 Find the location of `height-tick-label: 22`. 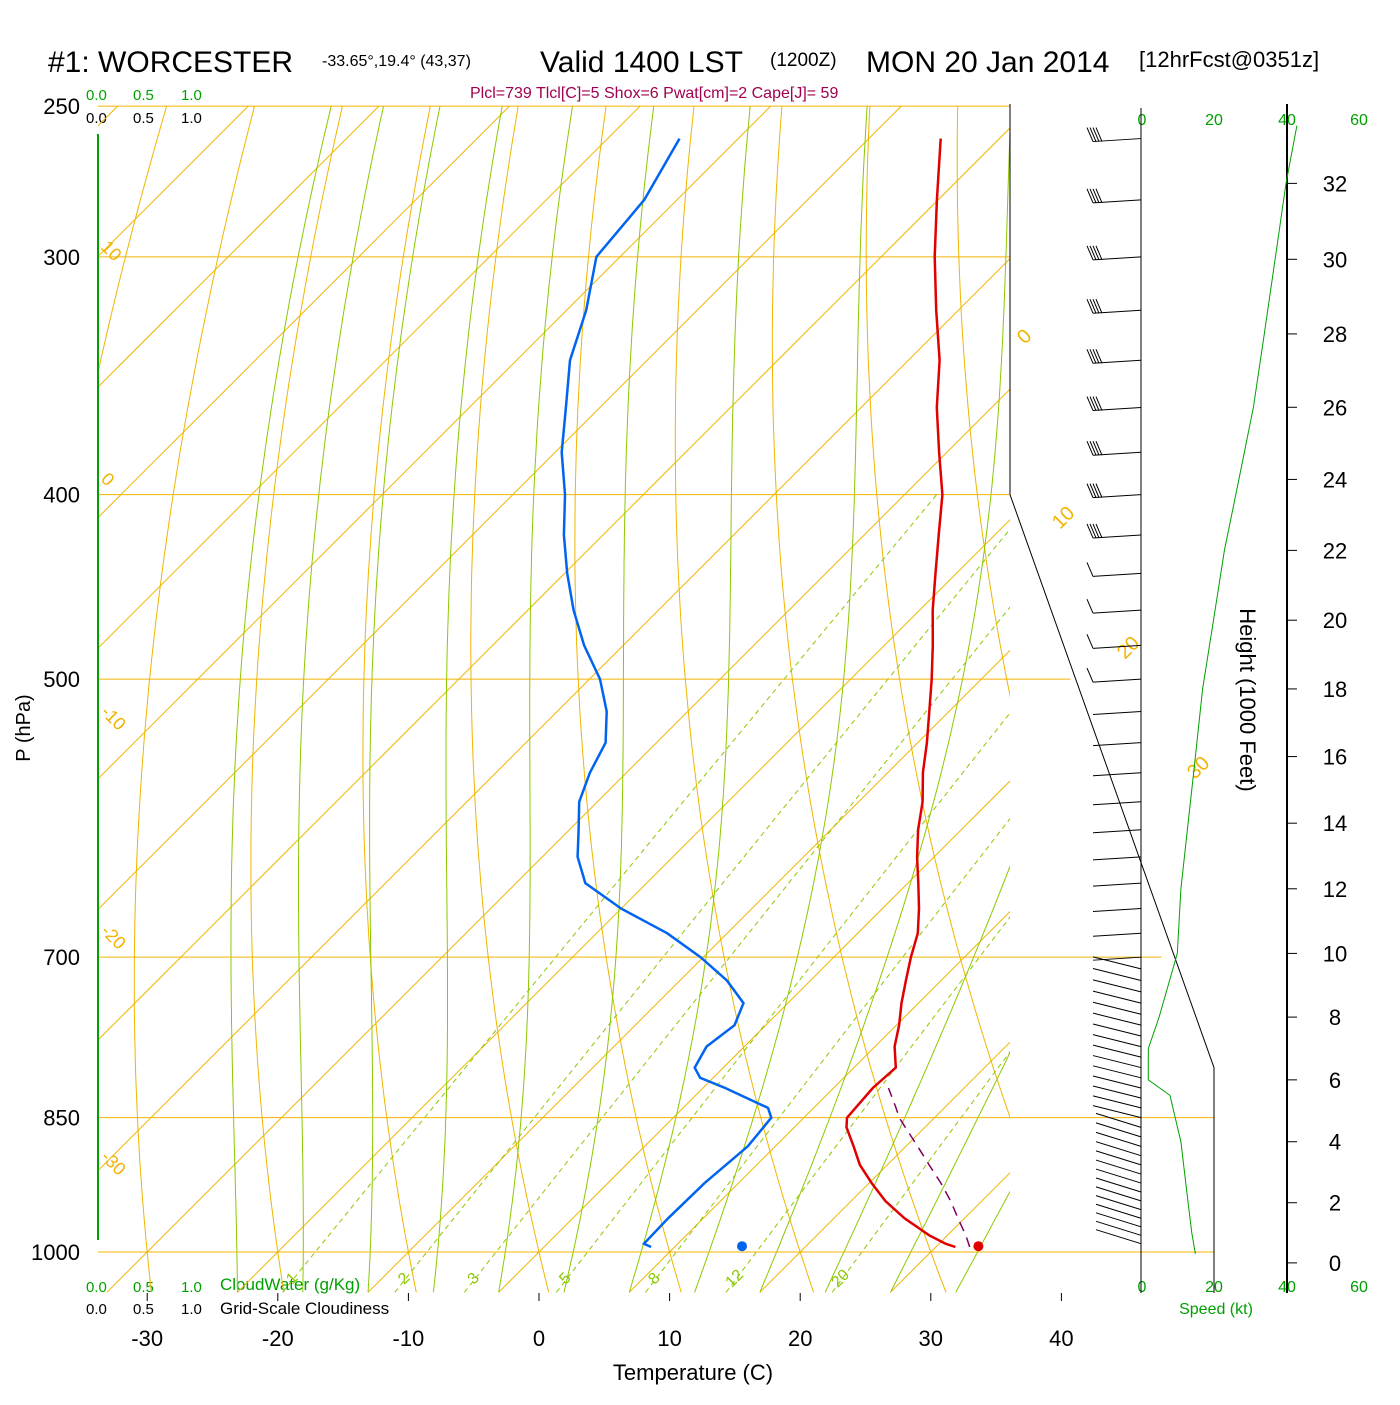

height-tick-label: 22 is located at coordinates (1335, 550).